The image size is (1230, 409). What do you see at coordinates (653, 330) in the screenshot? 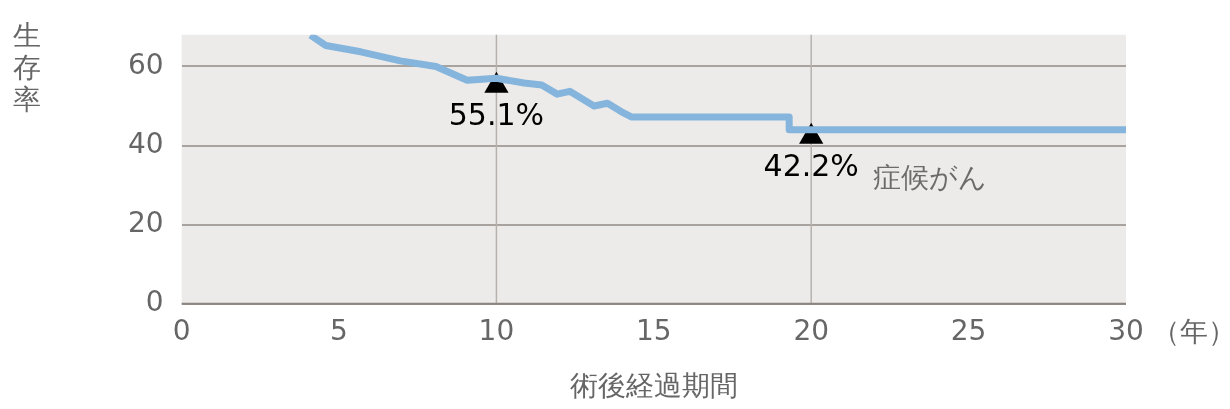
I see `x-tick-label: 15` at bounding box center [653, 330].